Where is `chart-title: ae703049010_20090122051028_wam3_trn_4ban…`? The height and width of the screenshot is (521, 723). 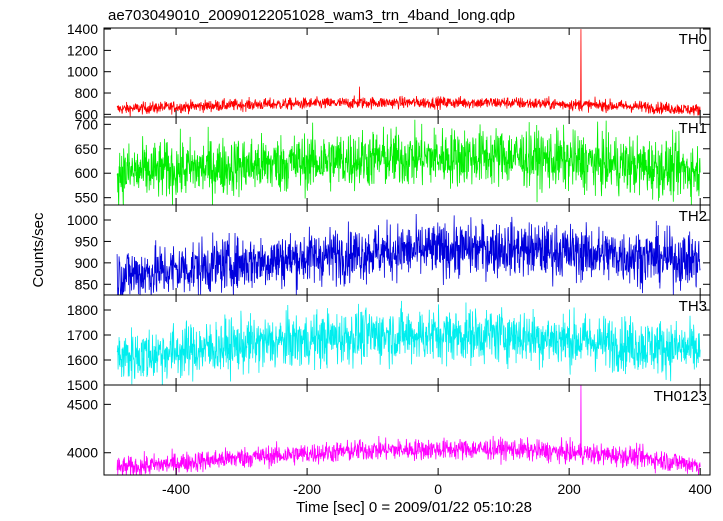
chart-title: ae703049010_20090122051028_wam3_trn_4ban… is located at coordinates (311, 15).